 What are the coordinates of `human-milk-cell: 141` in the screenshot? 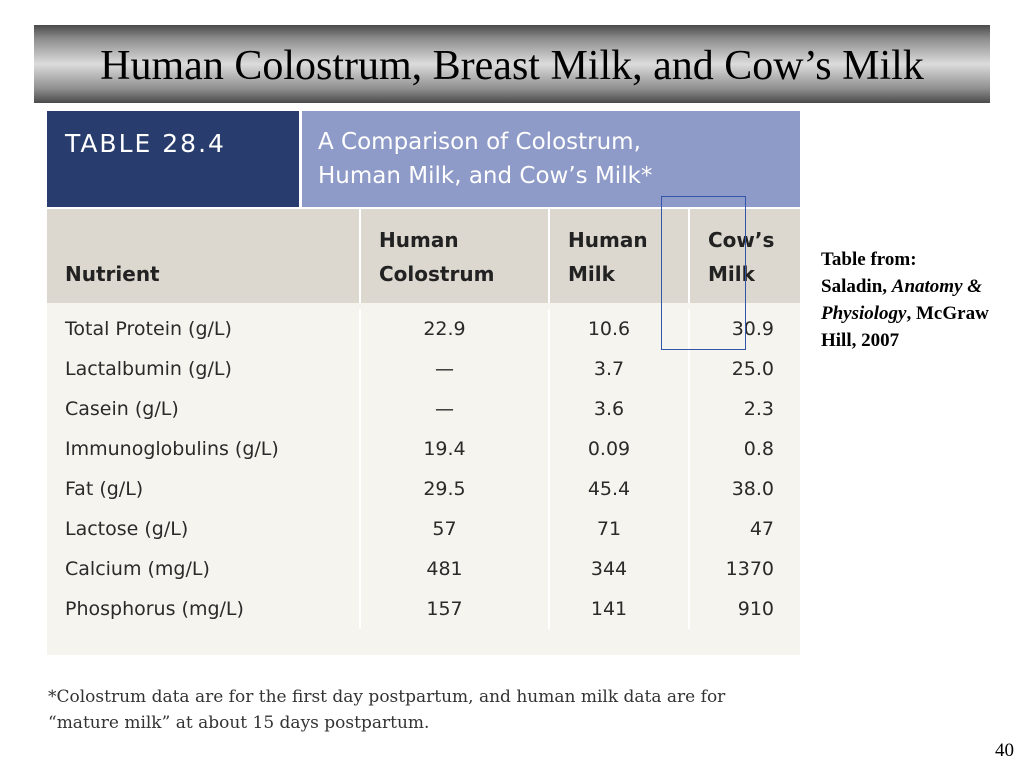 It's located at (620, 609).